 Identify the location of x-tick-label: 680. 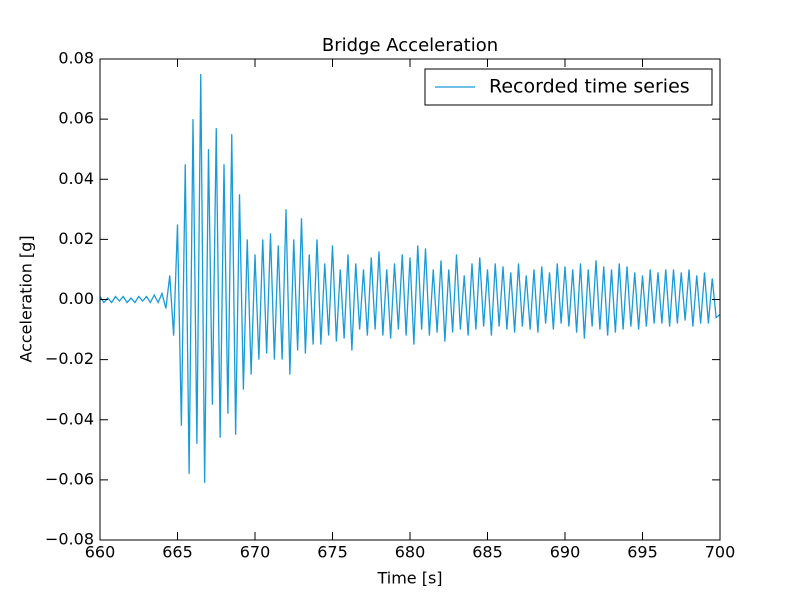
(410, 552).